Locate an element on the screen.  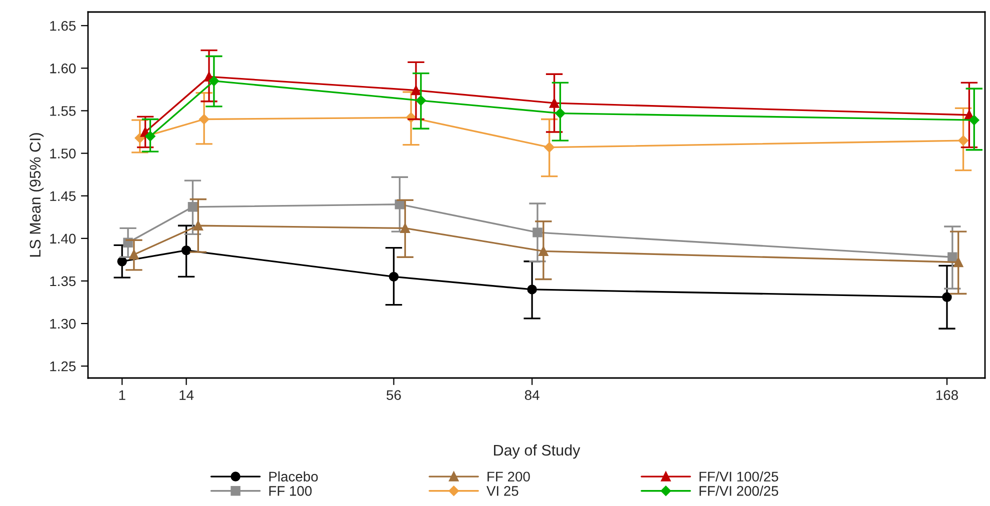
legend-label: VI 25 is located at coordinates (502, 491).